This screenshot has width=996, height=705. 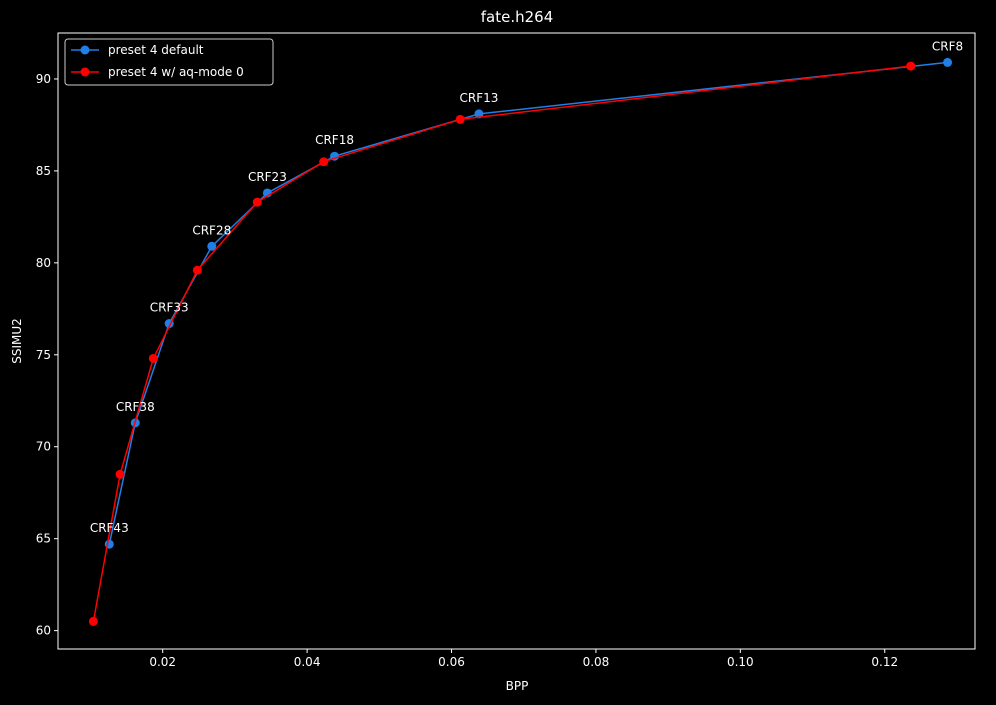 I want to click on crf-annotation: CRF28, so click(x=211, y=230).